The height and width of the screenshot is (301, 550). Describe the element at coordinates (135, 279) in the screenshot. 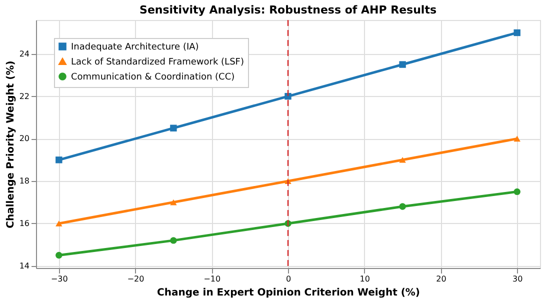

I see `x-tick-label: −20` at that location.